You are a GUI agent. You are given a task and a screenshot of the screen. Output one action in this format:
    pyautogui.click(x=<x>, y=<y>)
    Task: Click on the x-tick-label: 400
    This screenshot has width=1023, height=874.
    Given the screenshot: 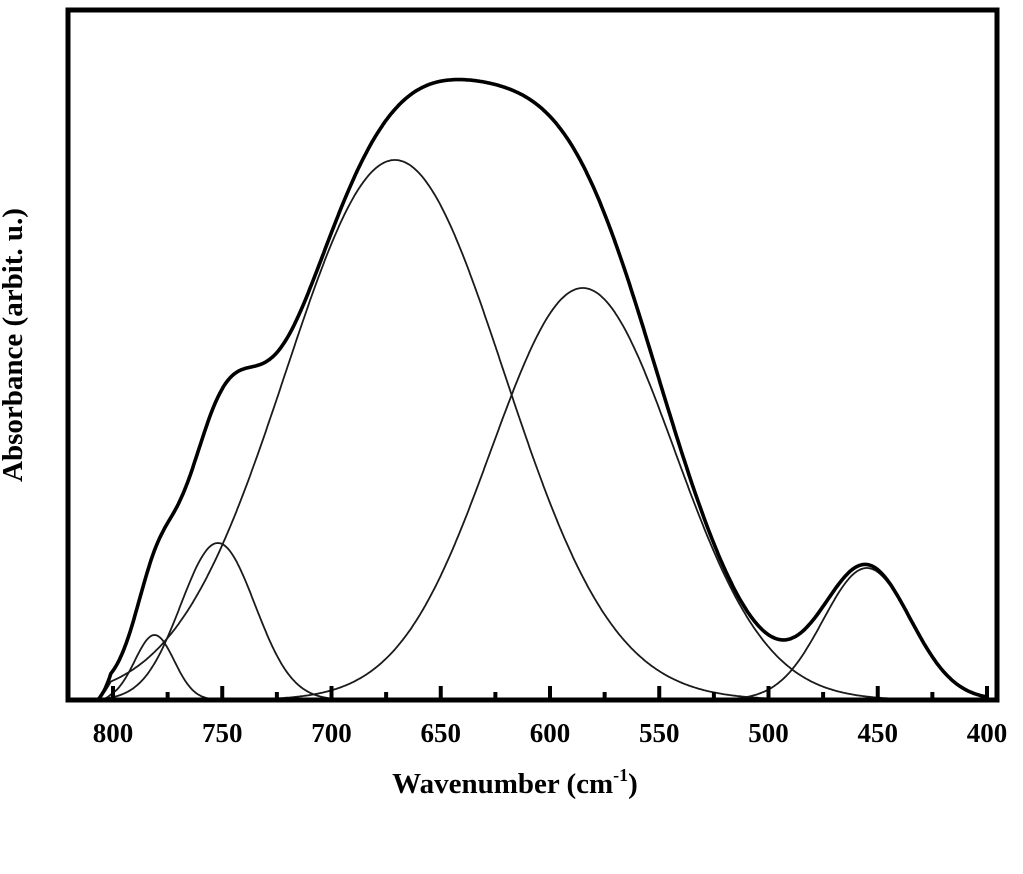 What is the action you would take?
    pyautogui.click(x=987, y=733)
    